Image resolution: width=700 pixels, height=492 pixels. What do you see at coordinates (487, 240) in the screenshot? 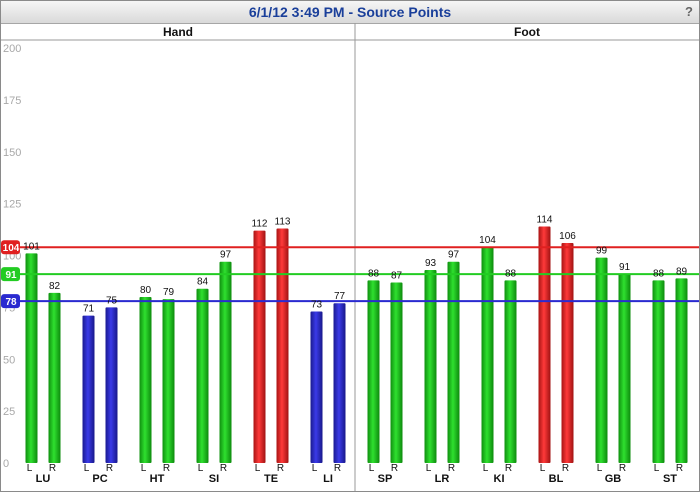
I see `value-label: 104` at bounding box center [487, 240].